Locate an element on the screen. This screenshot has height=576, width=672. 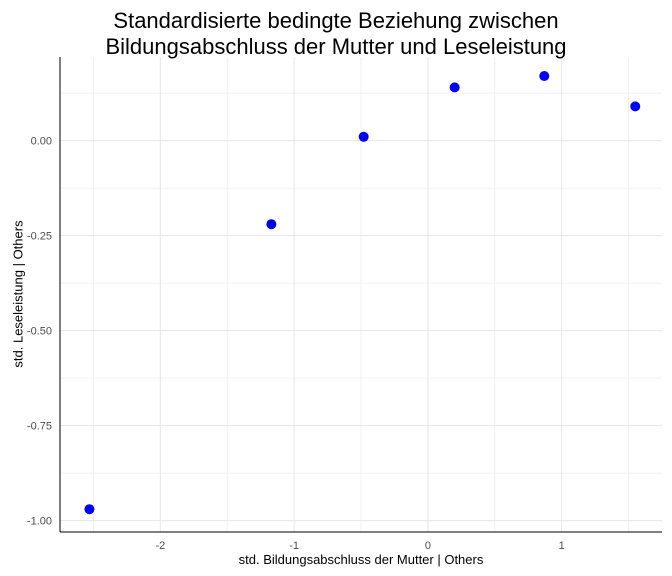
y-tick-label: 0.00 is located at coordinates (41, 142).